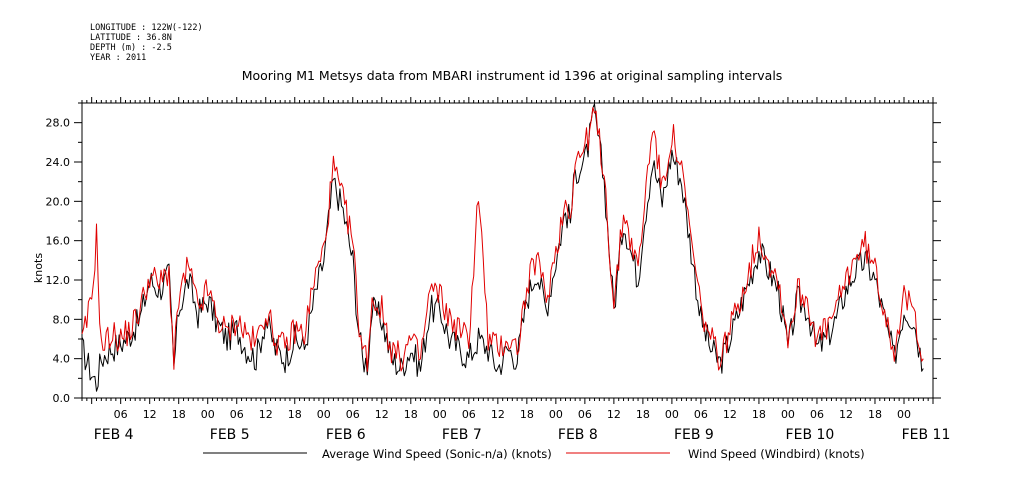 The width and height of the screenshot is (1009, 504). I want to click on meta-longitude: LONGITUDE : 122W(-122), so click(146, 28).